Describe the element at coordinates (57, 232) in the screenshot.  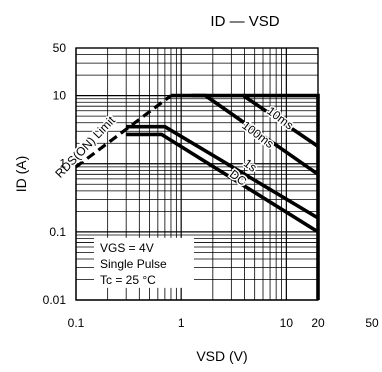
I see `y-tick-label: 0.1` at that location.